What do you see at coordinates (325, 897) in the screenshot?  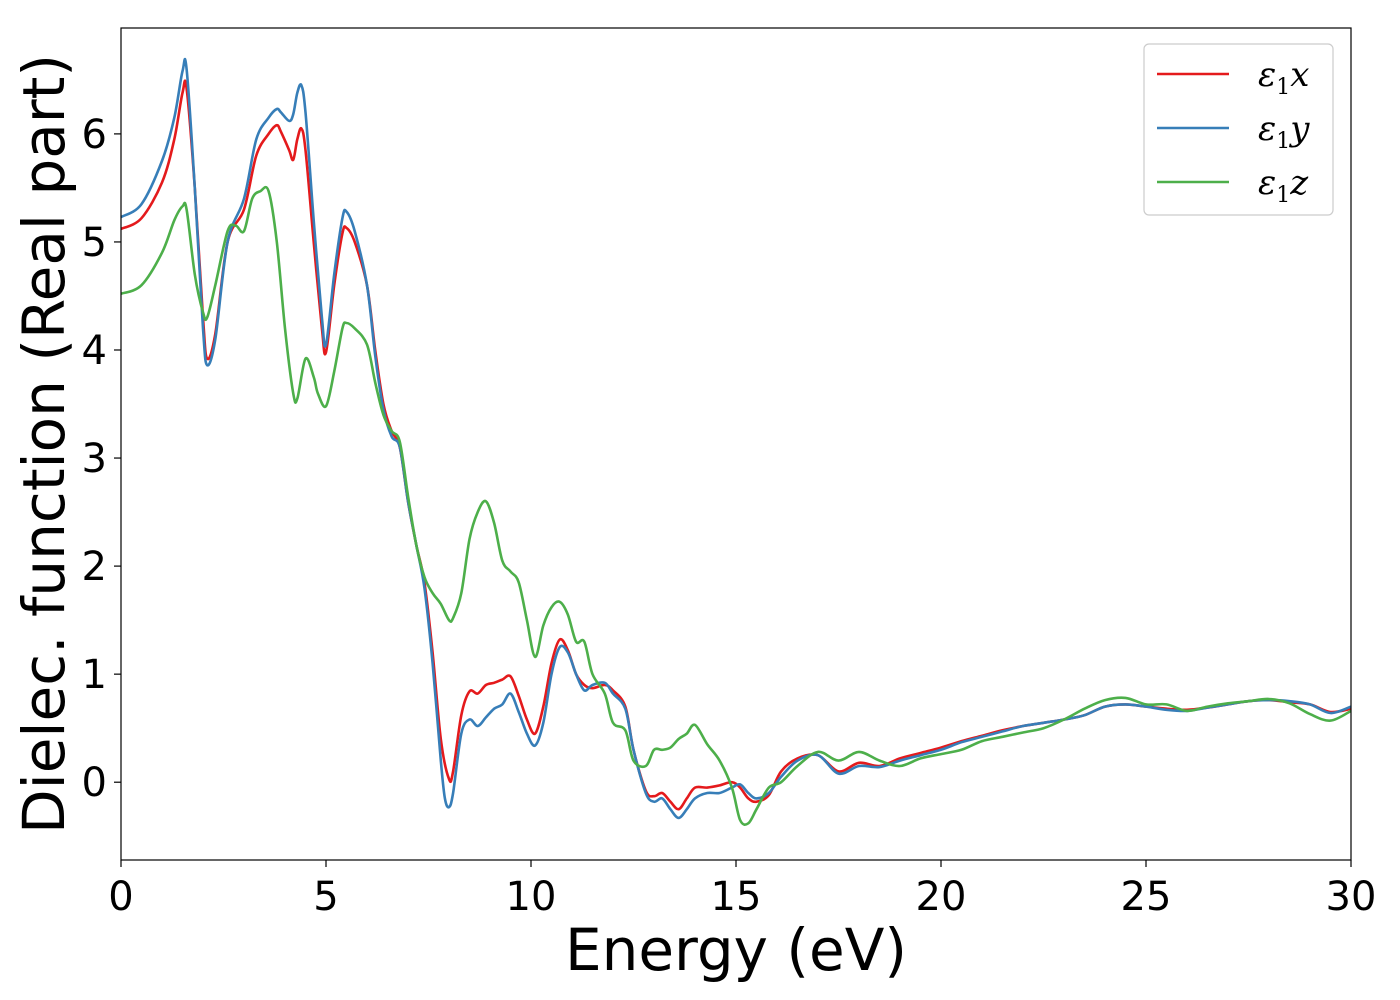 I see `x-tick-label: 5` at bounding box center [325, 897].